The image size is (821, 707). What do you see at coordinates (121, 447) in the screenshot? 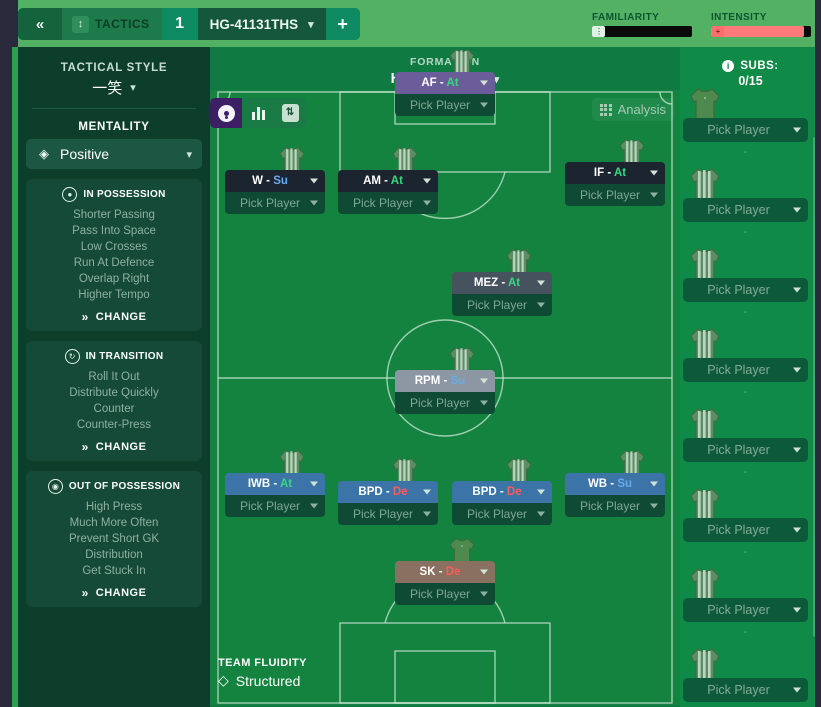
I see `change-label: CHANGE` at bounding box center [121, 447].